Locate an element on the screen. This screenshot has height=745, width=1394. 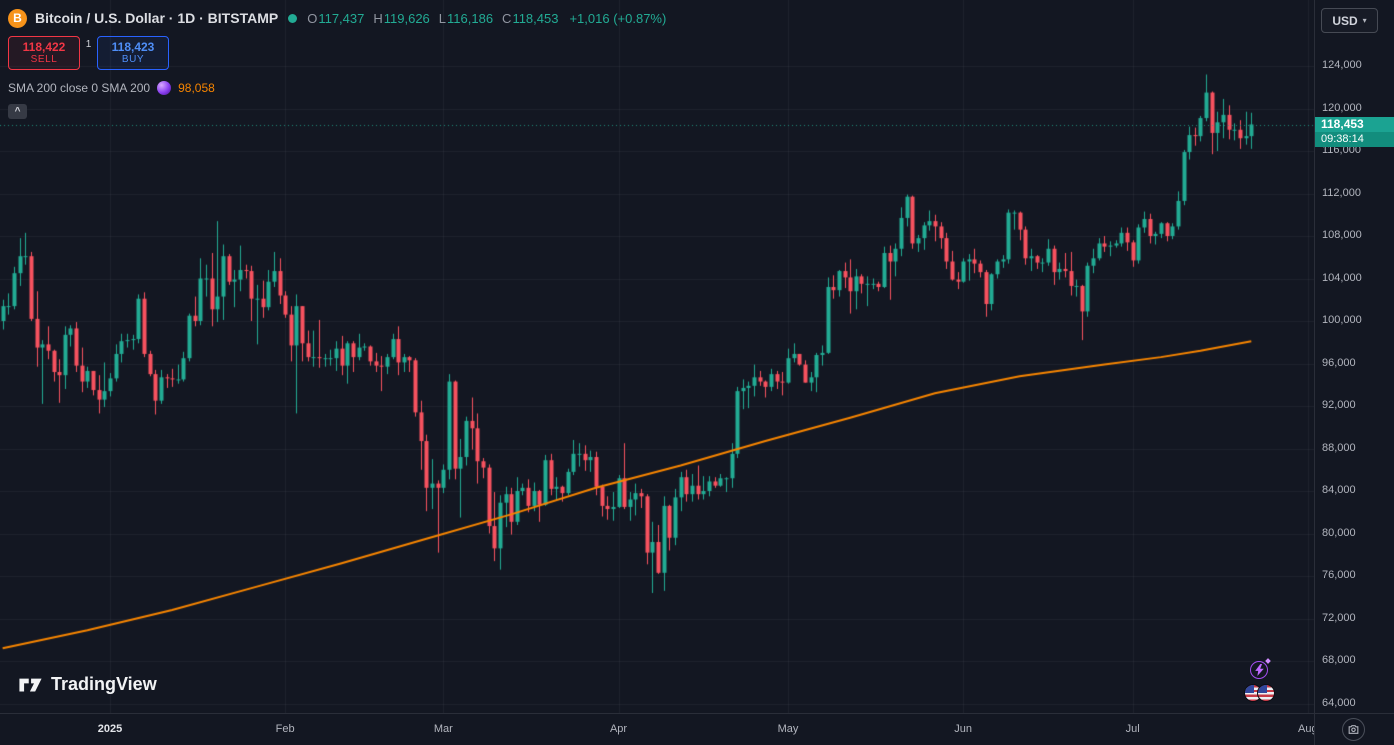
sell-label: SELL is located at coordinates (44, 60).